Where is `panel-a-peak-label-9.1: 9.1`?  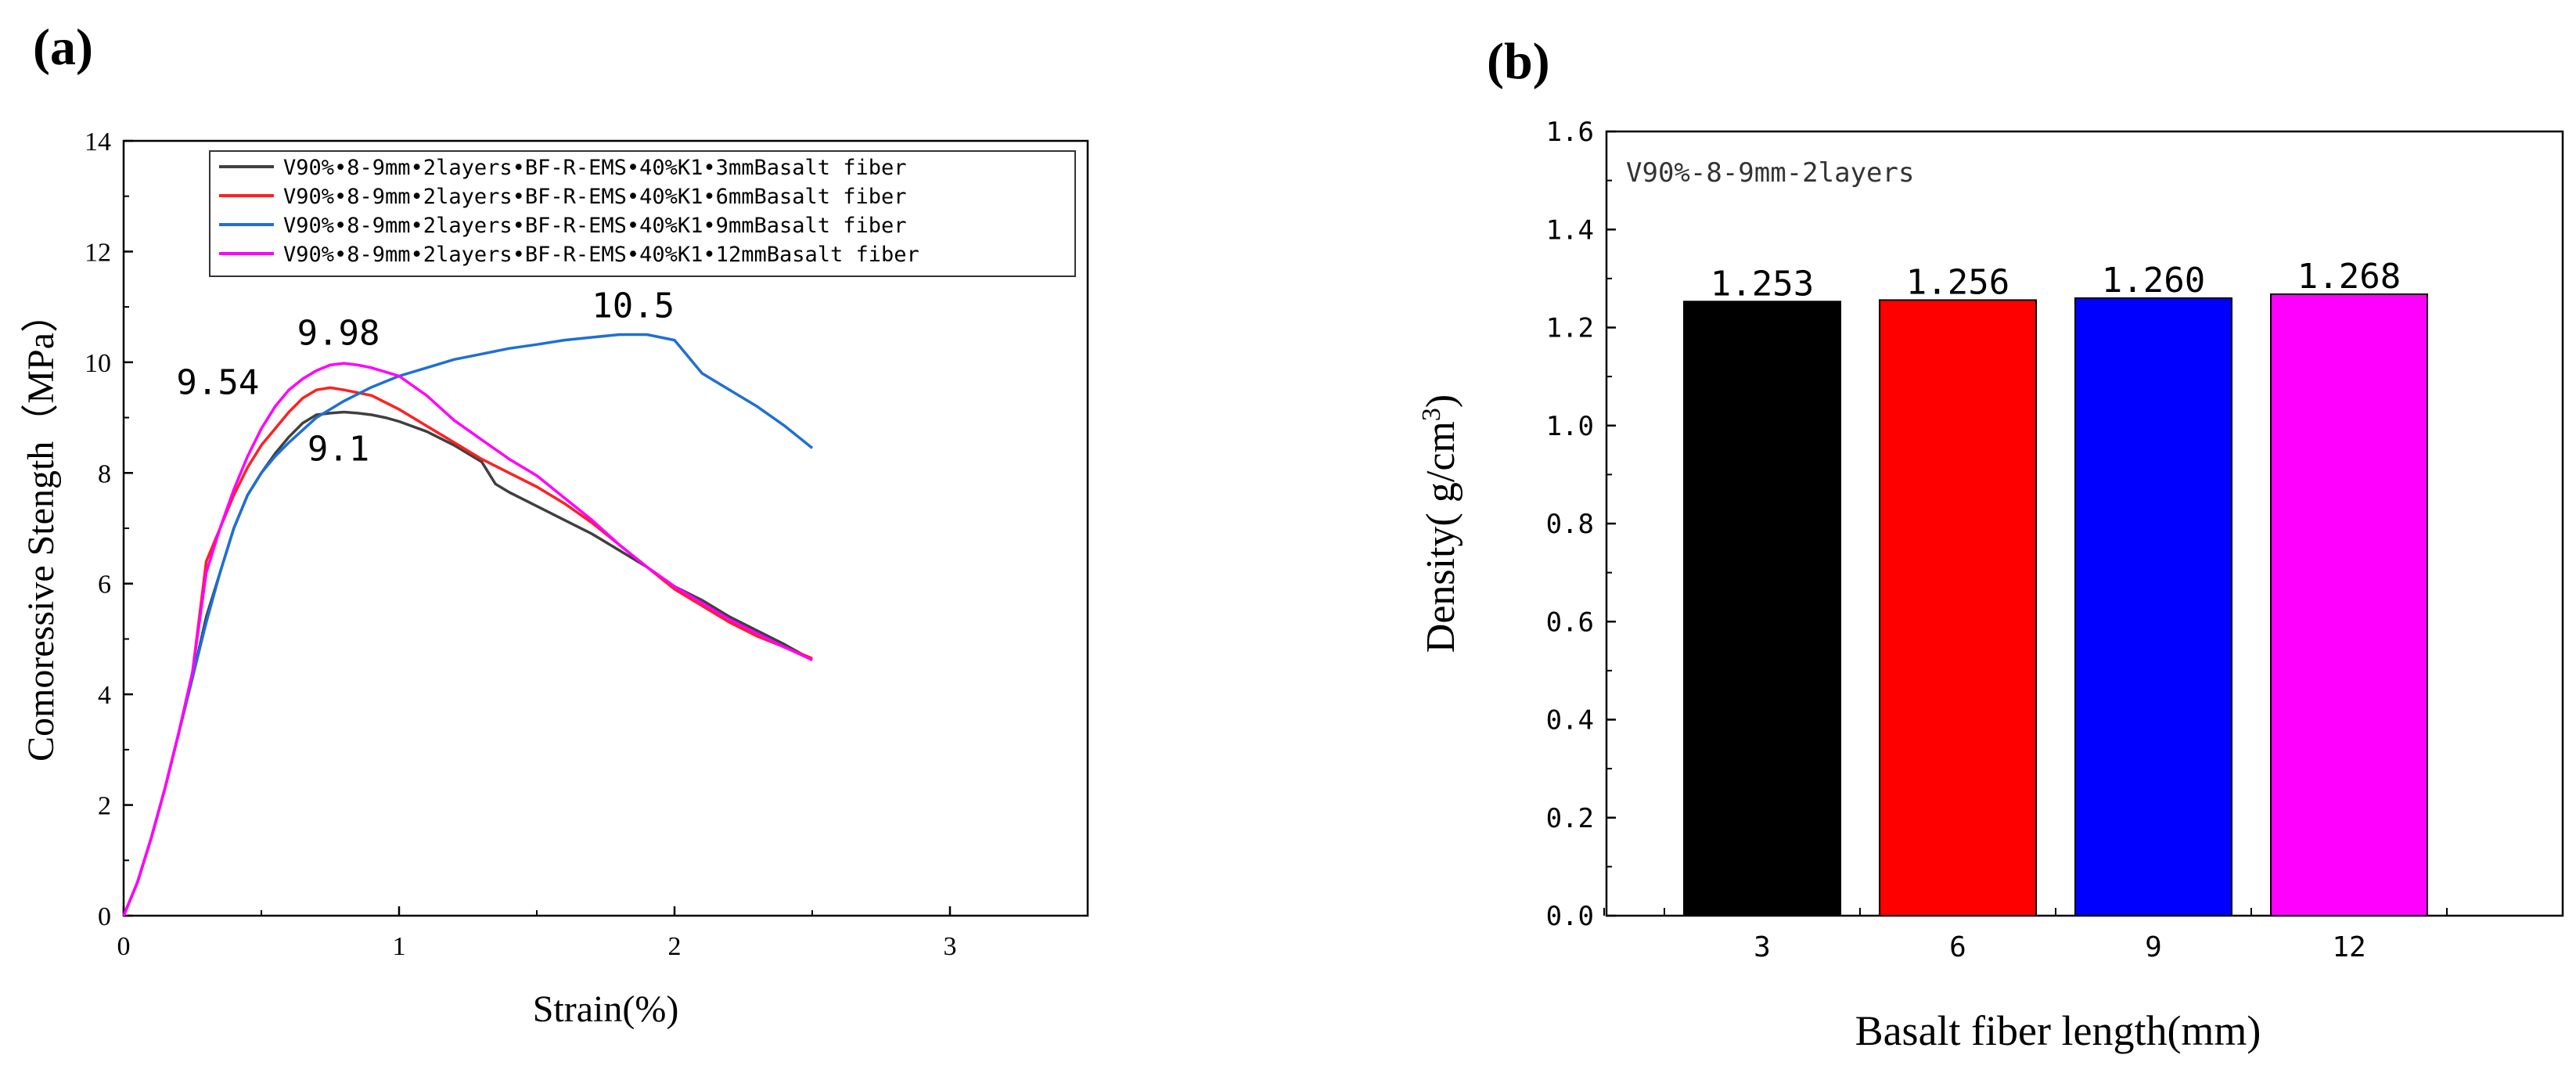 panel-a-peak-label-9.1: 9.1 is located at coordinates (338, 450).